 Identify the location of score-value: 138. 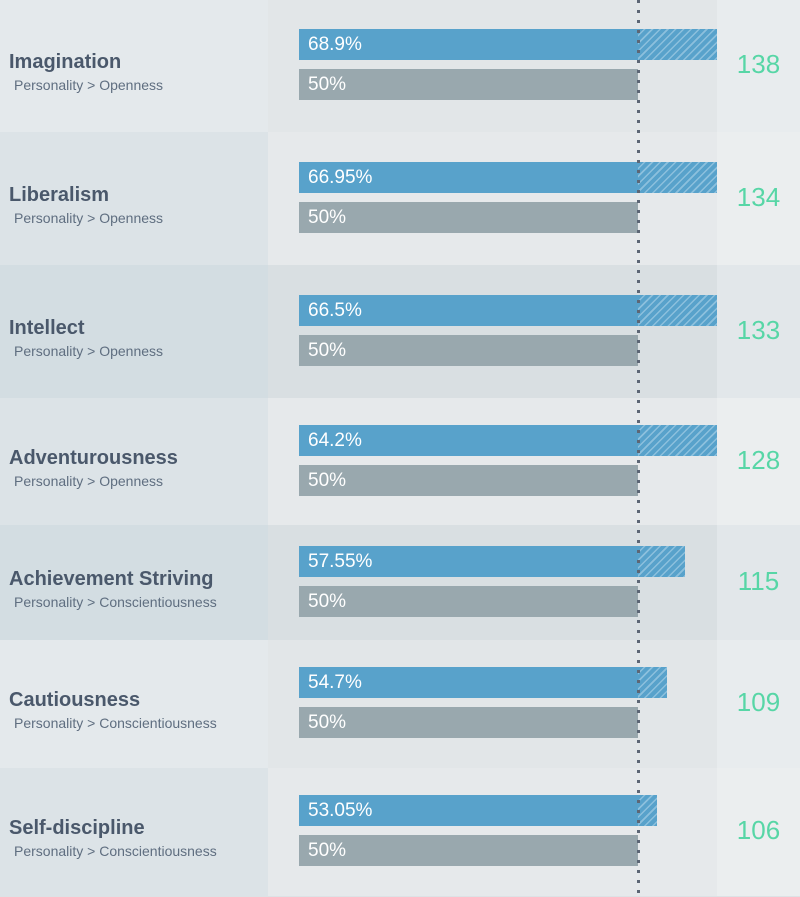
(758, 64).